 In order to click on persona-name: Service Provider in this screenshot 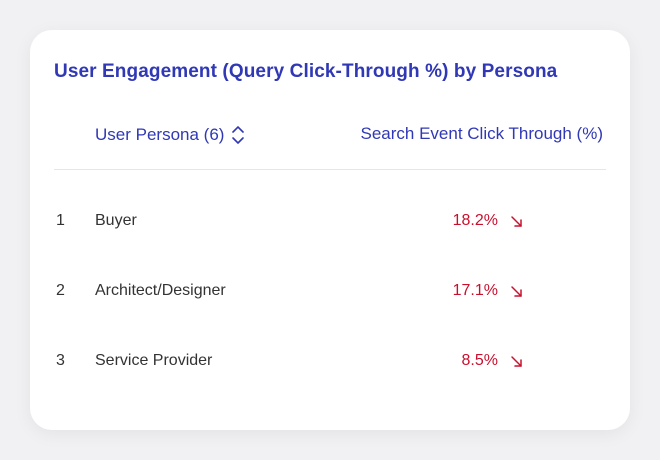, I will do `click(154, 360)`.